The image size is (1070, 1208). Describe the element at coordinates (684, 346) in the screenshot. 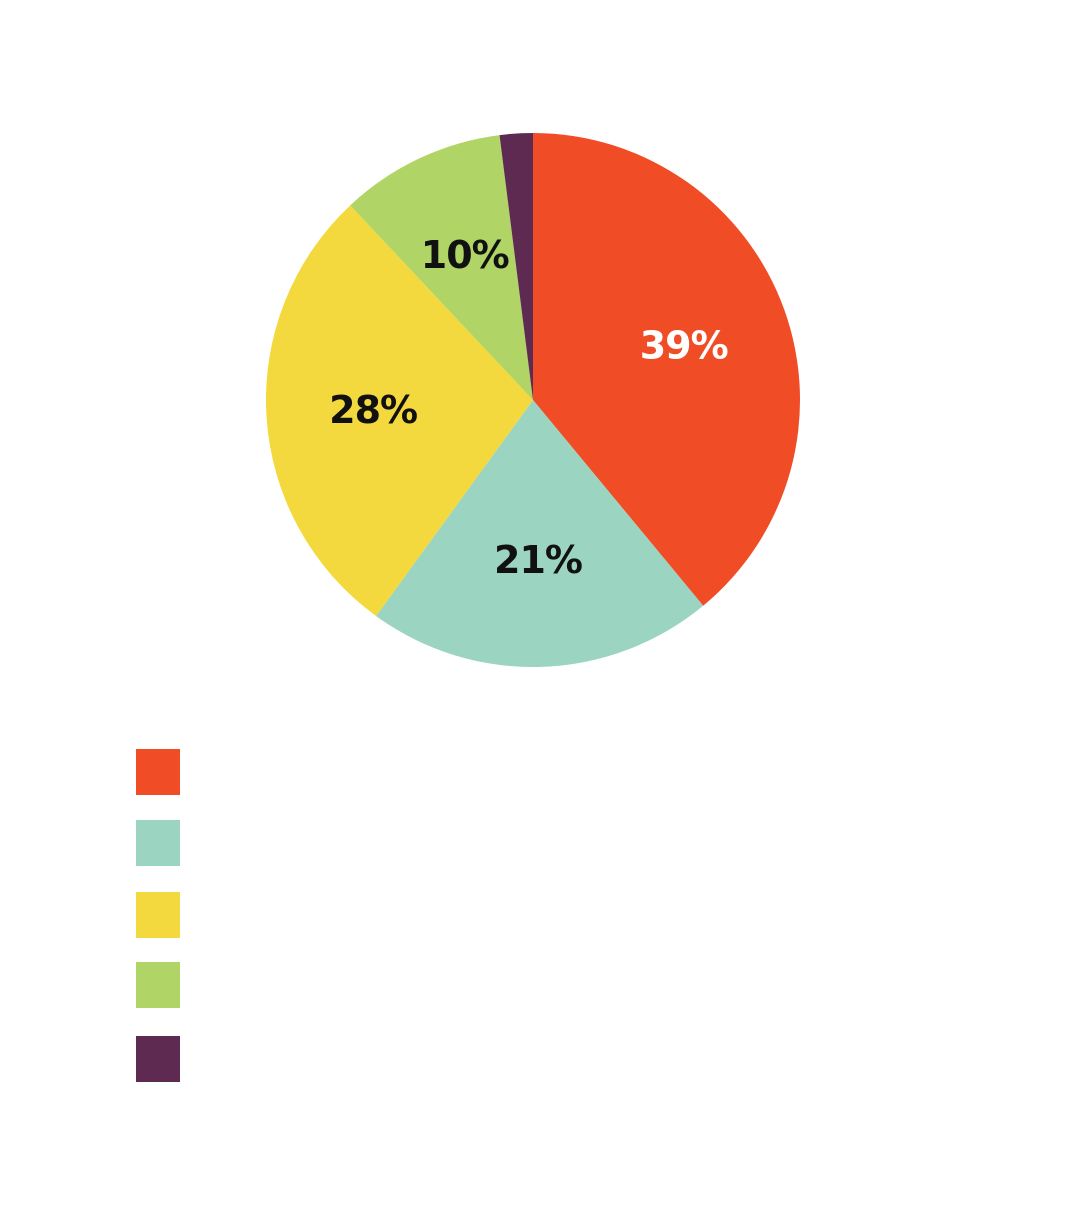

I see `pie-slice-label-1: 39%` at that location.